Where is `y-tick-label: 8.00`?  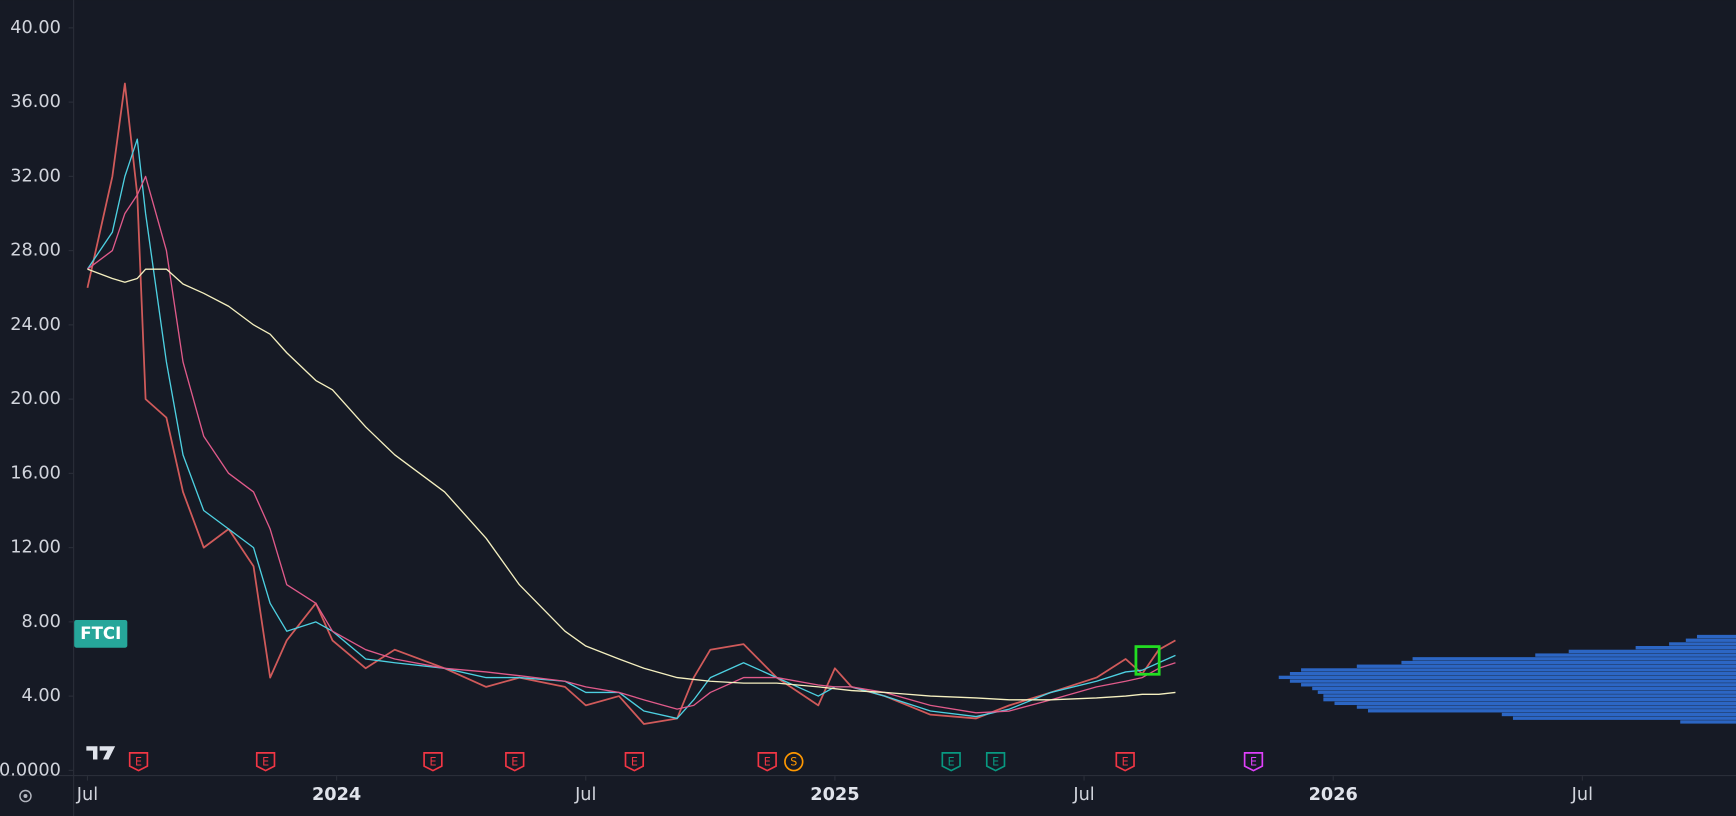
y-tick-label: 8.00 is located at coordinates (40, 622).